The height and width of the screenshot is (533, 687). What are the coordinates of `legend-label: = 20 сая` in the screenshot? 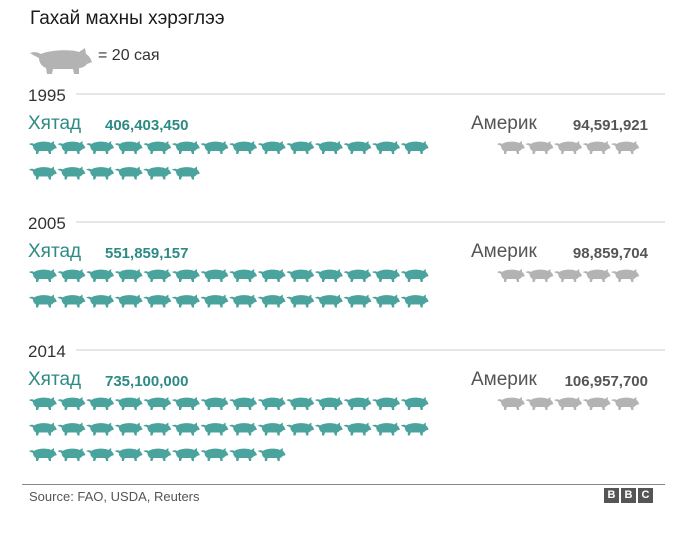 It's located at (129, 55).